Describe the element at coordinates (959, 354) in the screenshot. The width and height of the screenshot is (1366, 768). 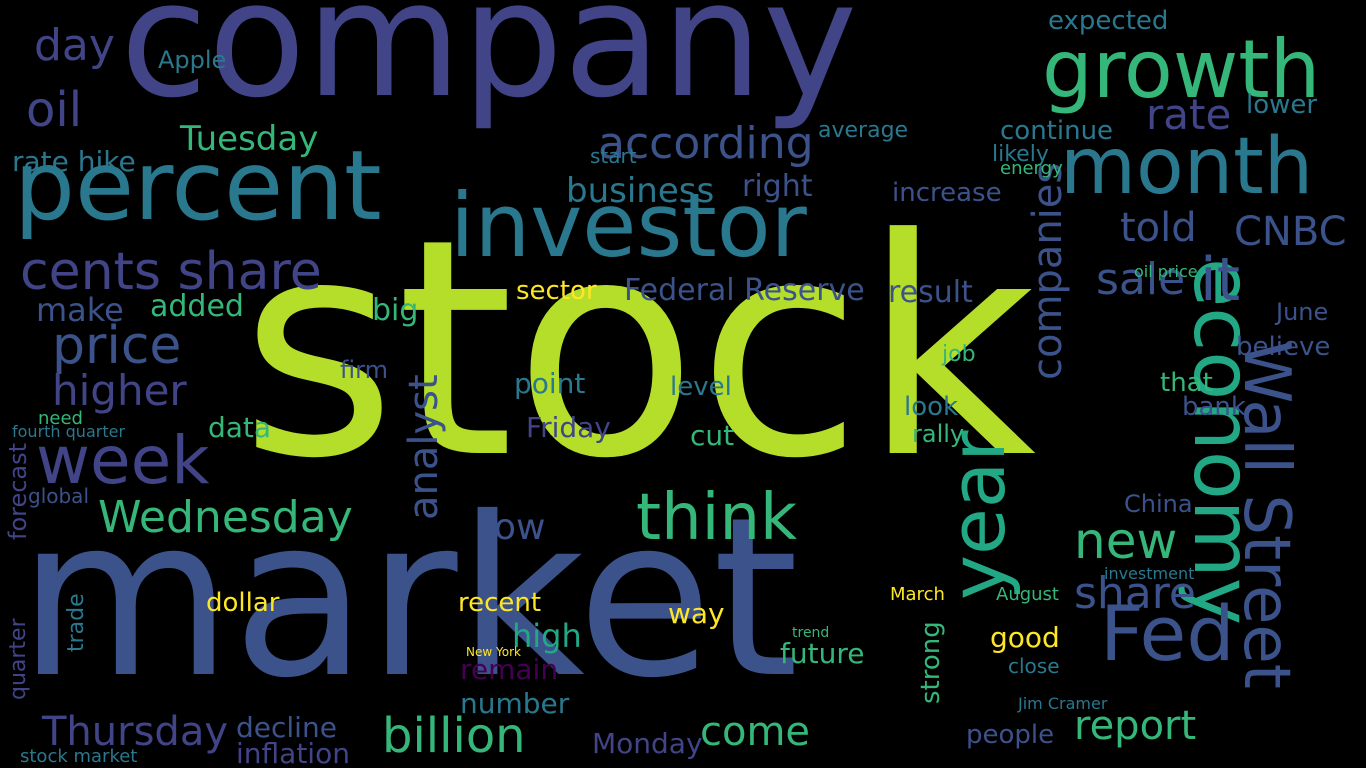
I see `word-job: job` at that location.